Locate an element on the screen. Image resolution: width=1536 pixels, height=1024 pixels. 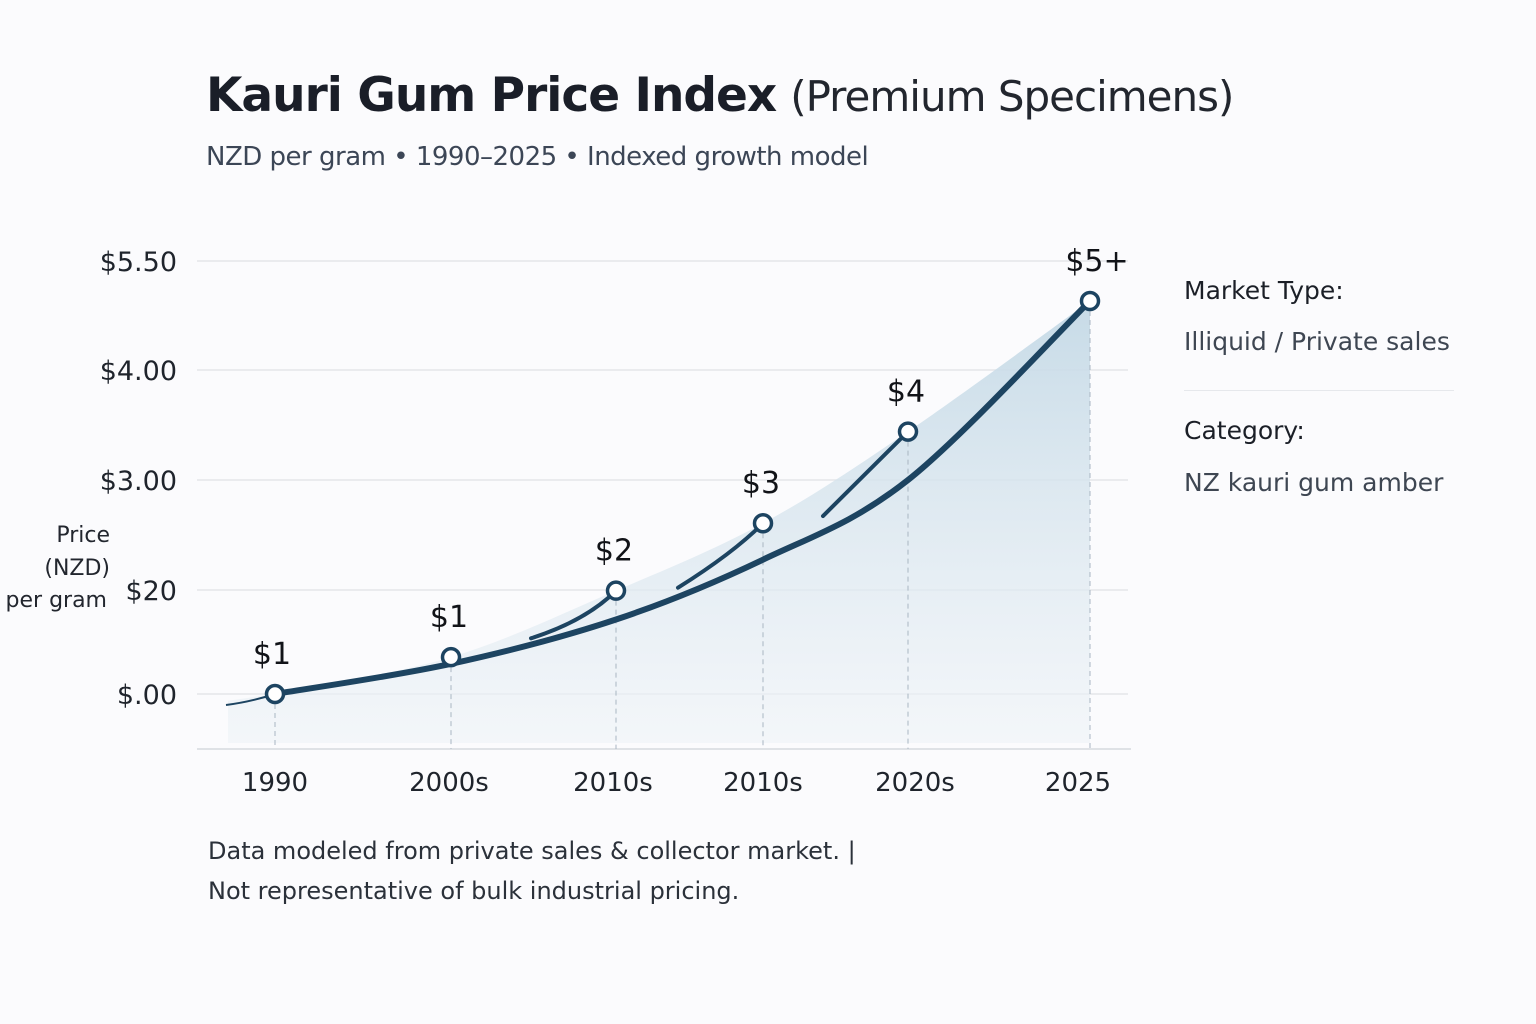
y-tick-label: $.00 is located at coordinates (147, 695).